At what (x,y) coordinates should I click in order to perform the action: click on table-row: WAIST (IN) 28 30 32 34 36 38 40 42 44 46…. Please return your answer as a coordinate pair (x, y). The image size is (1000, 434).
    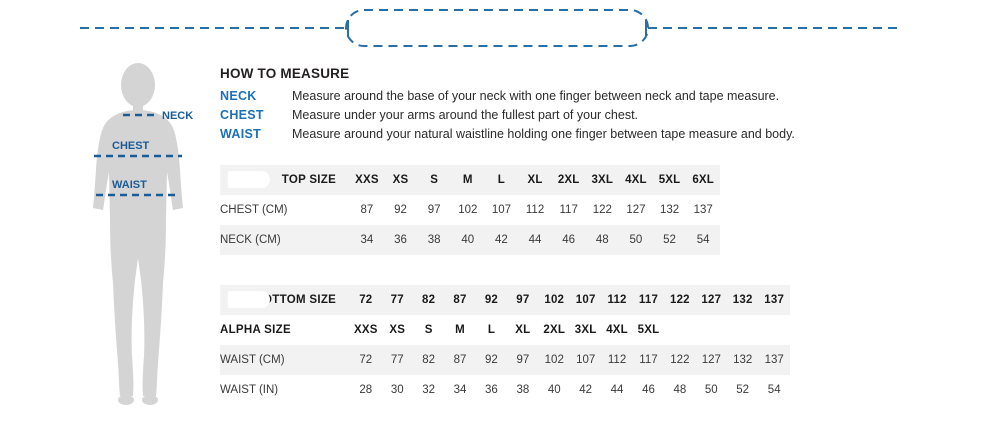
    Looking at the image, I should click on (505, 390).